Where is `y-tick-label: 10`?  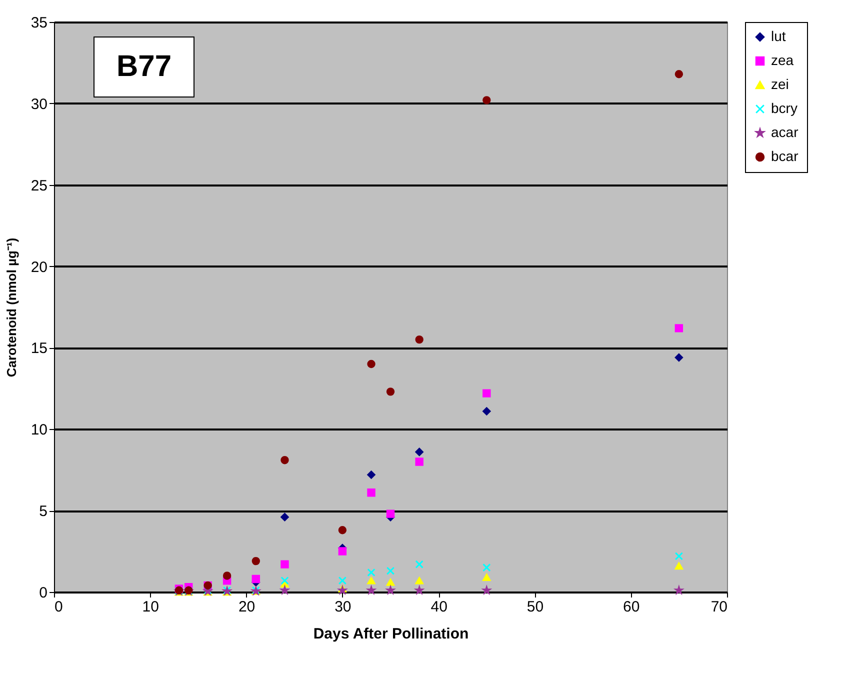
y-tick-label: 10 is located at coordinates (39, 430).